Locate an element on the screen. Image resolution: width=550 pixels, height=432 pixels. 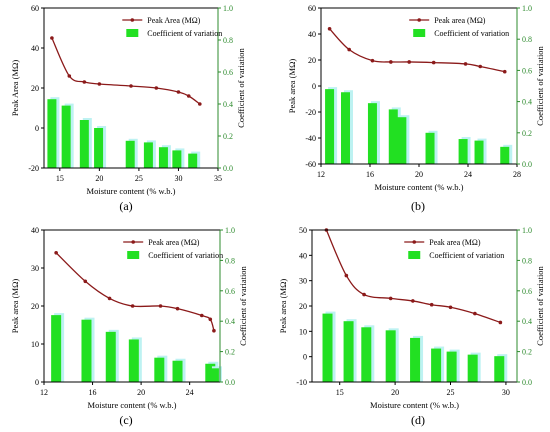
y-tick-label: 30 is located at coordinates (35, 268).